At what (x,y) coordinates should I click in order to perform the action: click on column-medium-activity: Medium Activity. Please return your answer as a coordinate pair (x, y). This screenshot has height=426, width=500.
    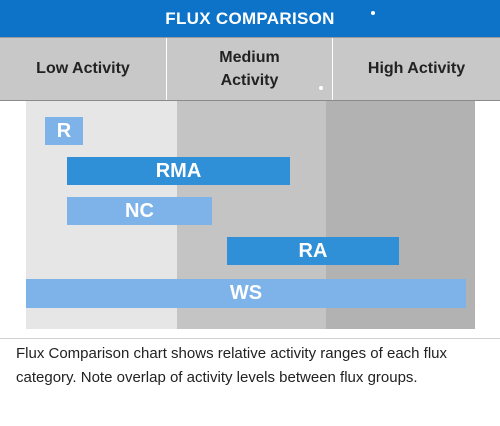
    Looking at the image, I should click on (249, 69).